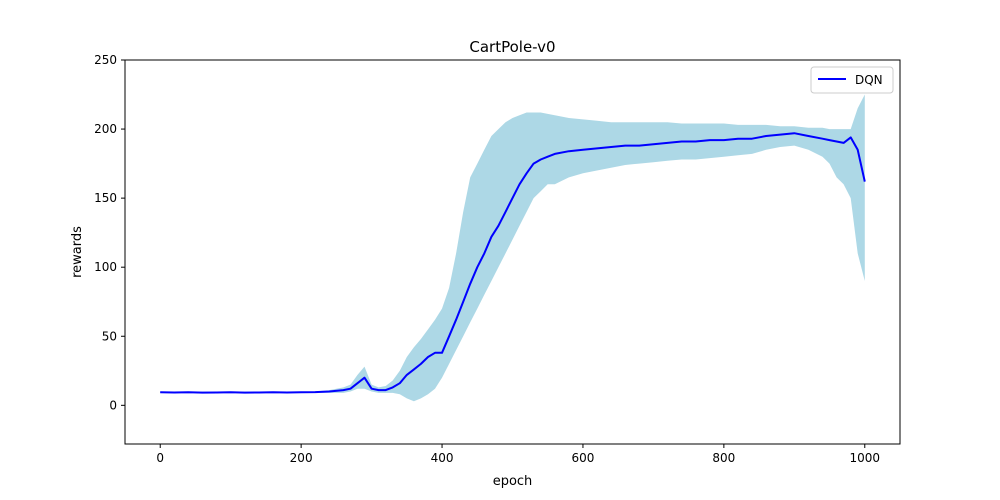 The width and height of the screenshot is (1000, 500). What do you see at coordinates (723, 458) in the screenshot?
I see `x-tick-label: 800` at bounding box center [723, 458].